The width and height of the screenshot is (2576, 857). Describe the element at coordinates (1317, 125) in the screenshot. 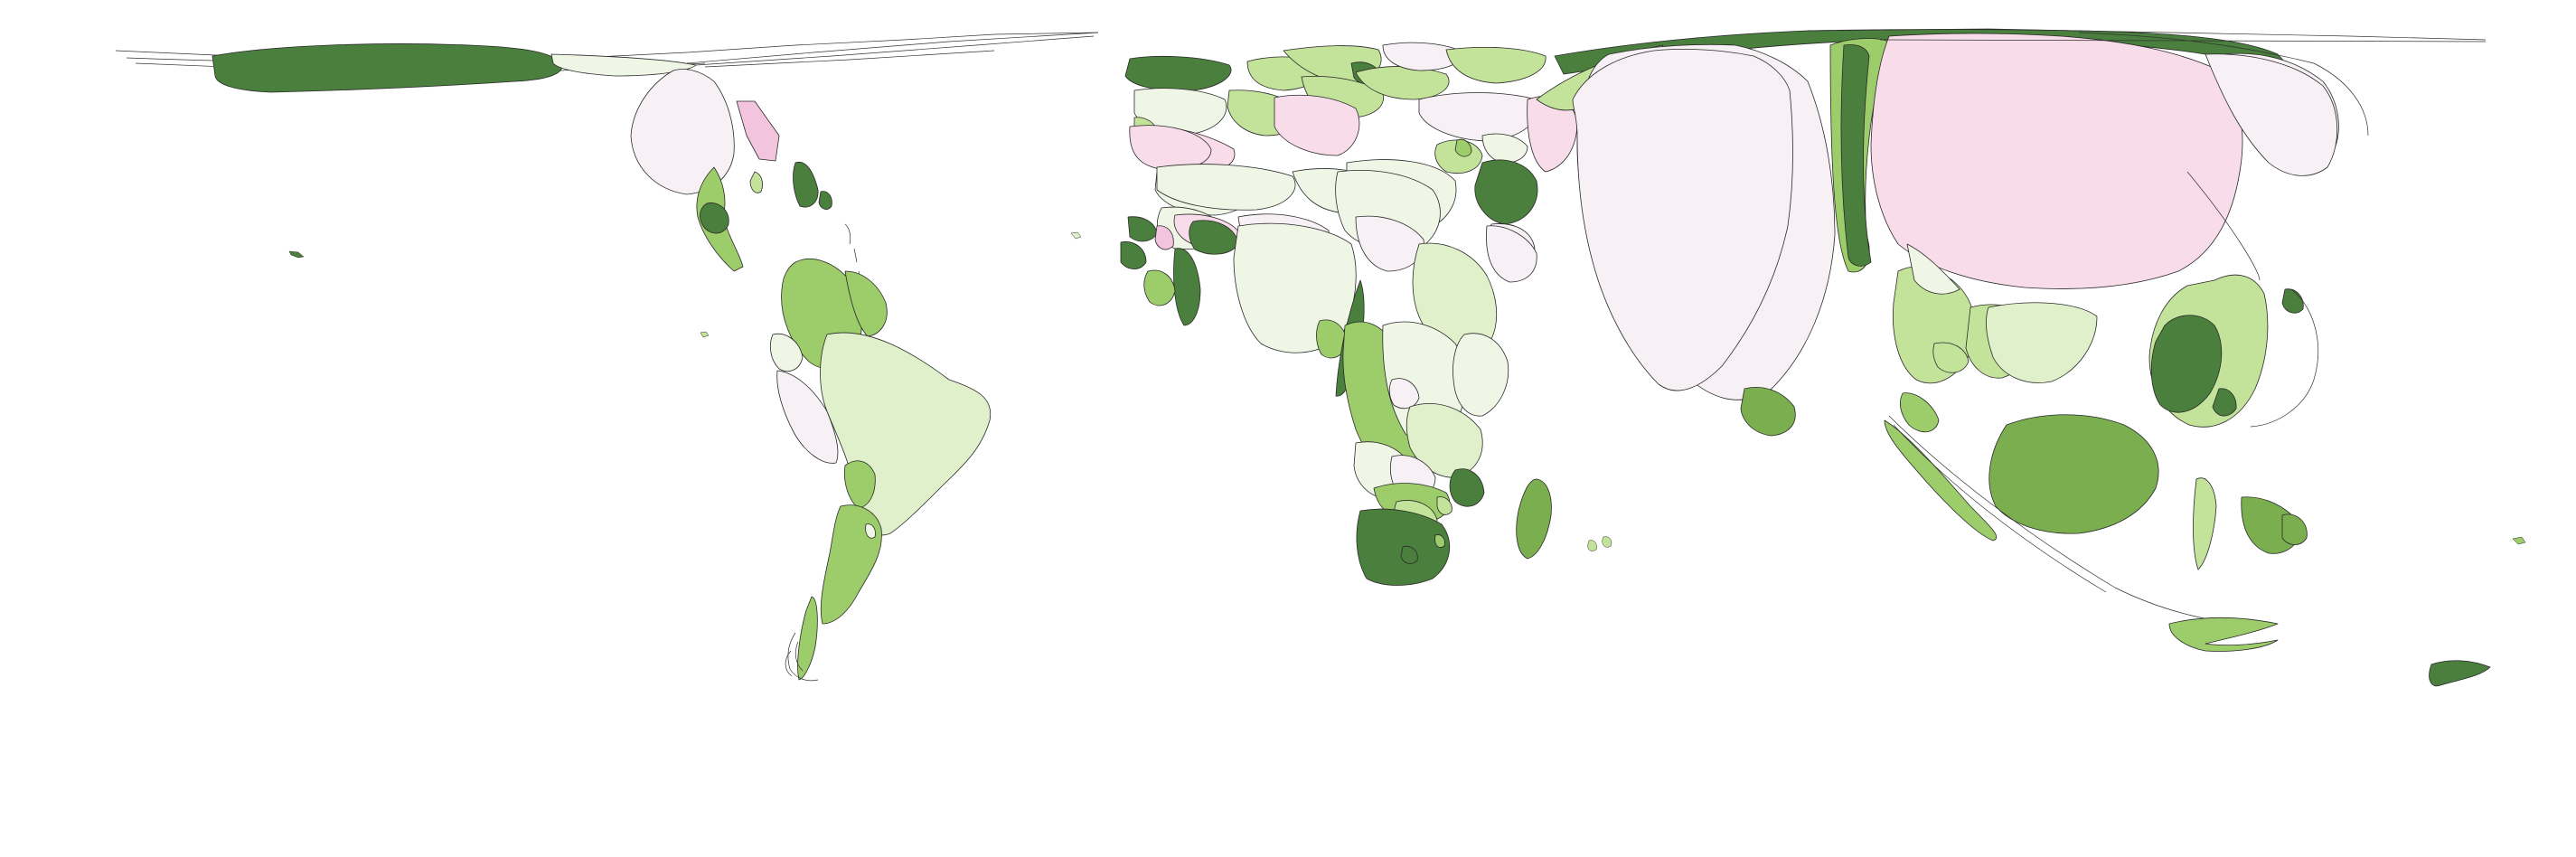

I see `italy-region` at that location.